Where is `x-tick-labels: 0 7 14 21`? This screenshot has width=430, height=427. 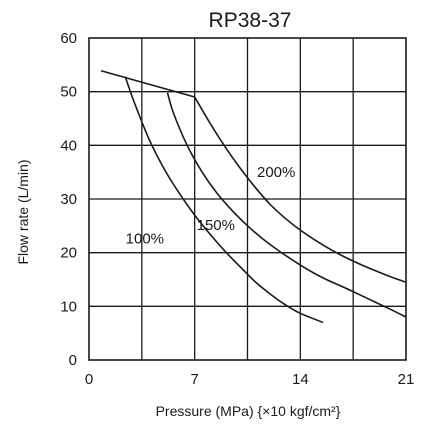
x-tick-labels: 0 7 14 21 is located at coordinates (250, 379).